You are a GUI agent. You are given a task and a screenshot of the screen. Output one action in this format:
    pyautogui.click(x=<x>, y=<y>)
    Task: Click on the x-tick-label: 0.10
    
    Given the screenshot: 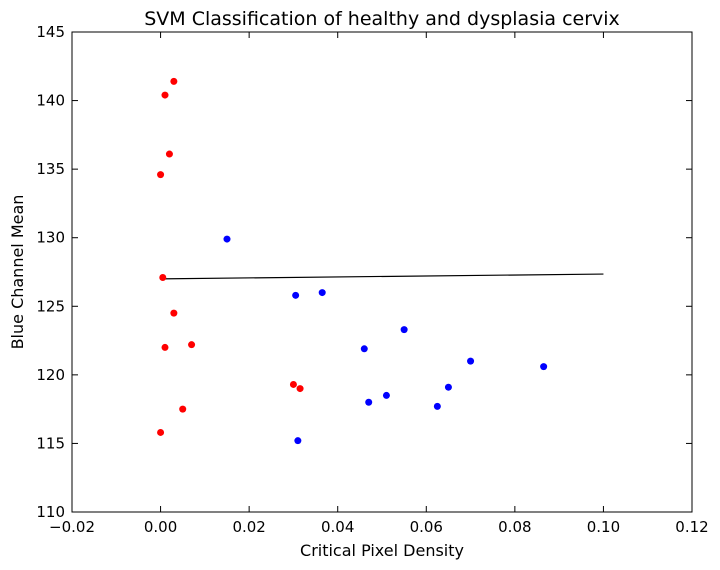 What is the action you would take?
    pyautogui.click(x=603, y=527)
    